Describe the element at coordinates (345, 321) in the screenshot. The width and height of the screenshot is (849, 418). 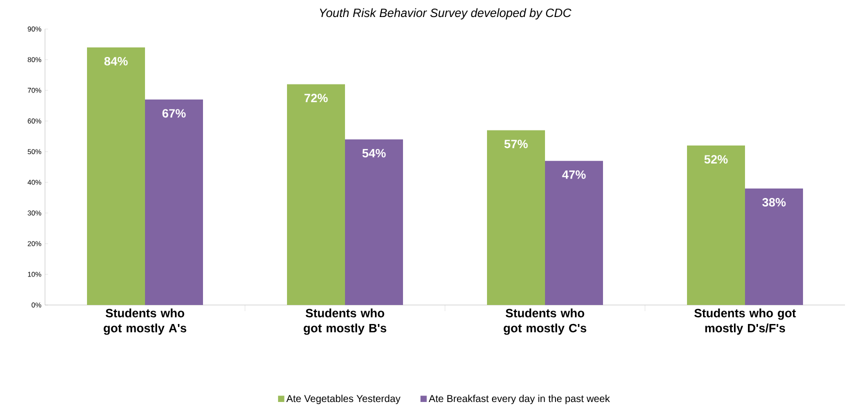
I see `x-tick-label: Students who got mostly B's` at that location.